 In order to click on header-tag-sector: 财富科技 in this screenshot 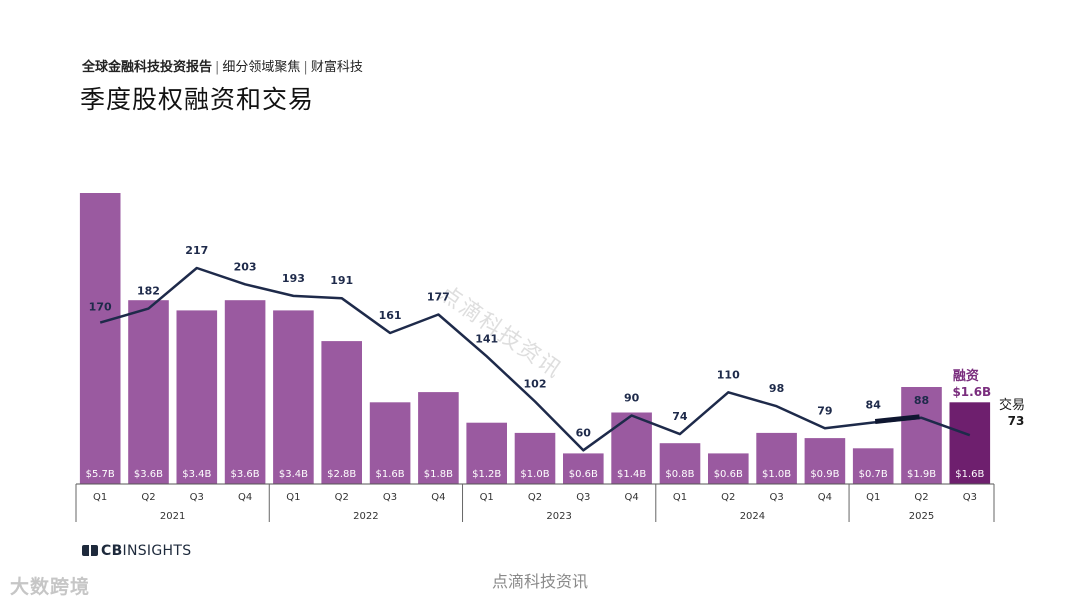, I will do `click(336, 67)`.